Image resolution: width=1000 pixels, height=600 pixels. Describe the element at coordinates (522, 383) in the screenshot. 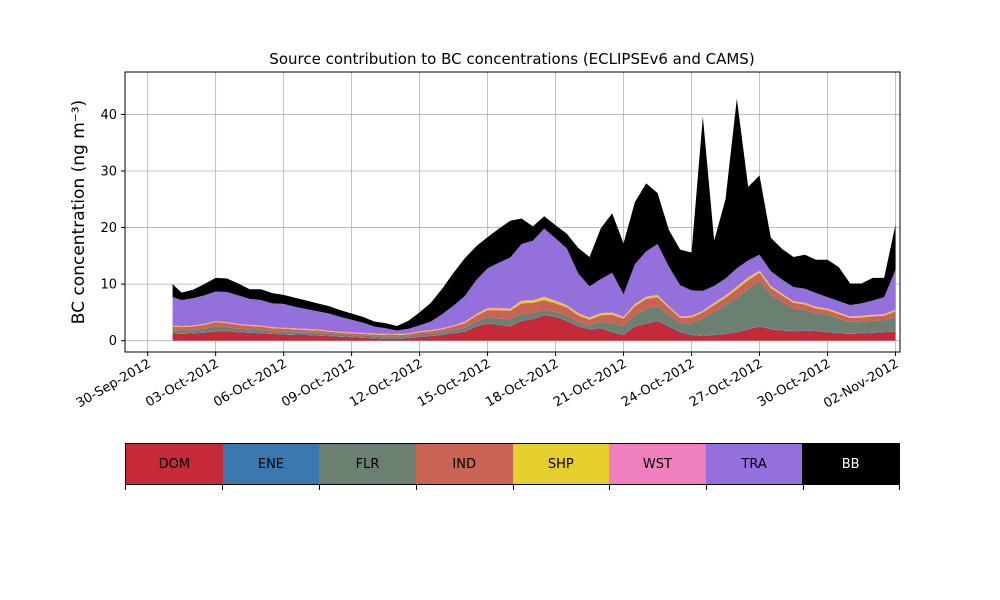

I see `x-tick-label: 18-Oct-2012` at that location.